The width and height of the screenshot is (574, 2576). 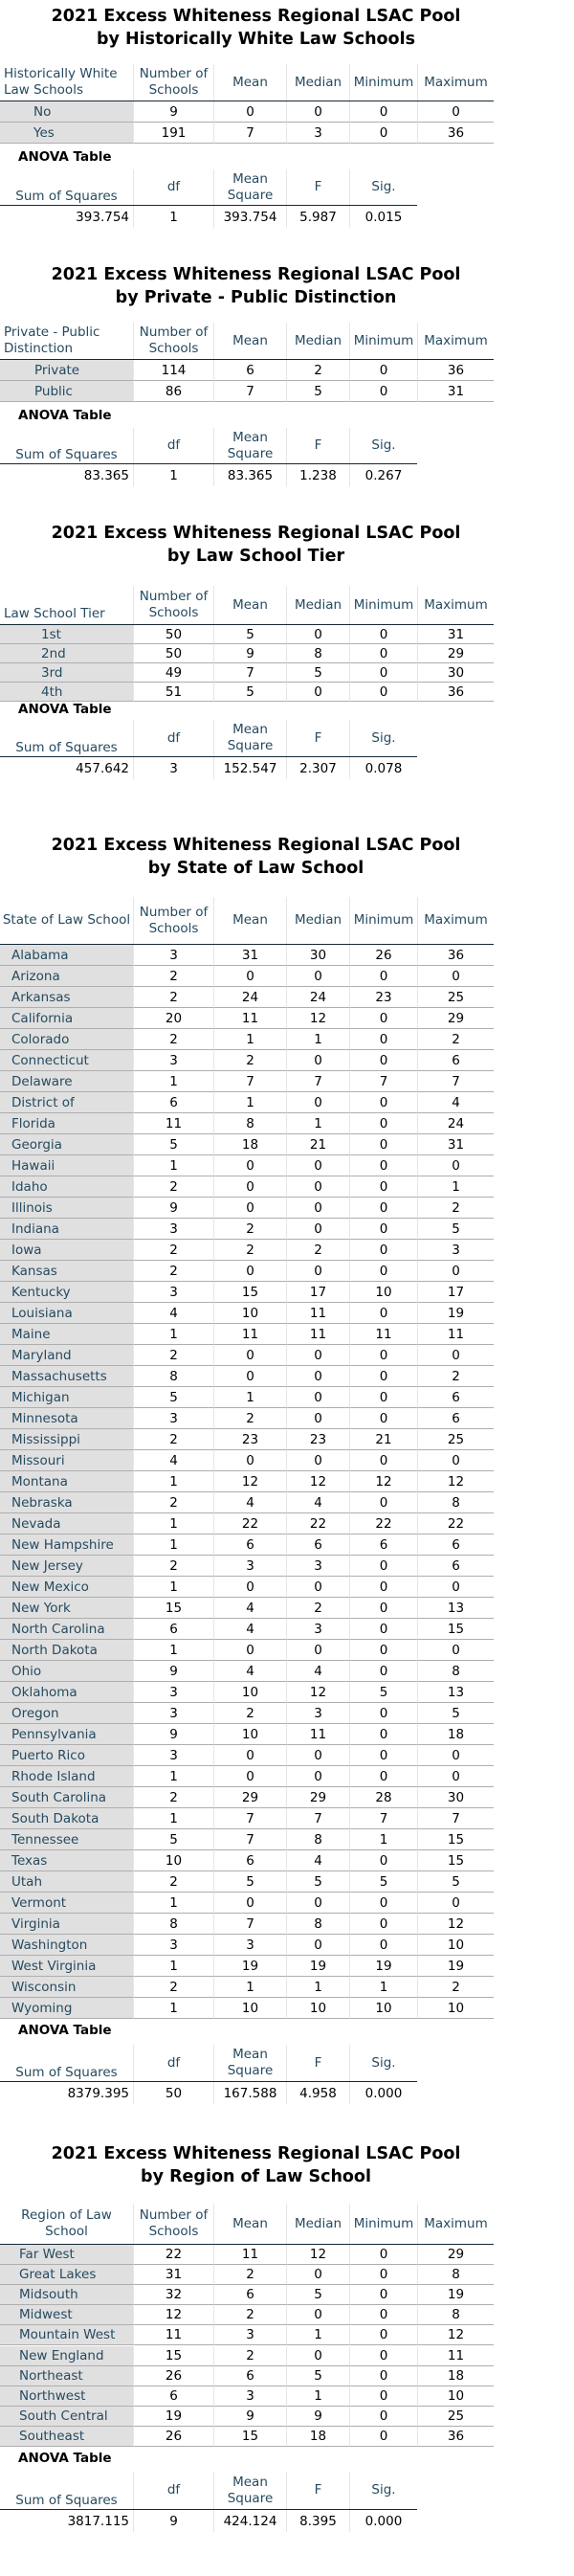 I want to click on data-cell: 4, so click(x=173, y=1313).